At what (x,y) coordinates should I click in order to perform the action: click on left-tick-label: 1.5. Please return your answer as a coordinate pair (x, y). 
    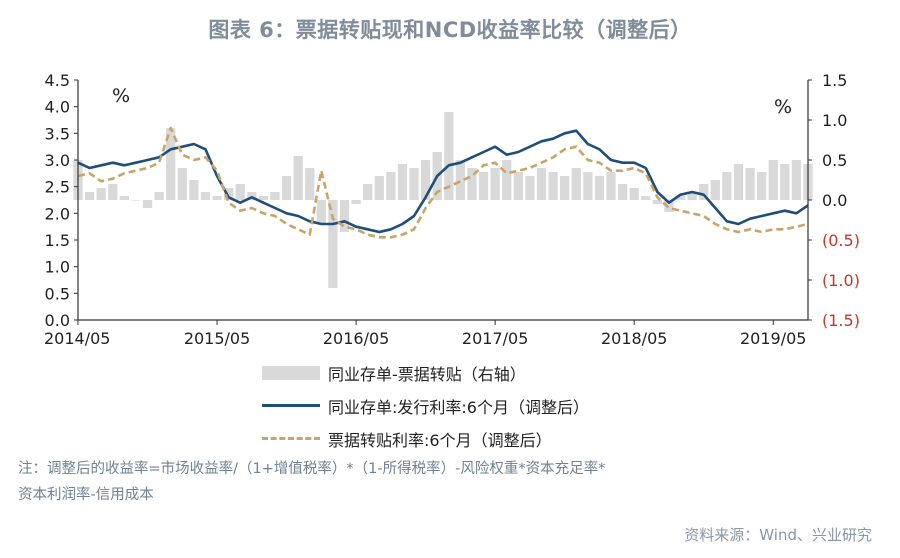
    Looking at the image, I should click on (57, 240).